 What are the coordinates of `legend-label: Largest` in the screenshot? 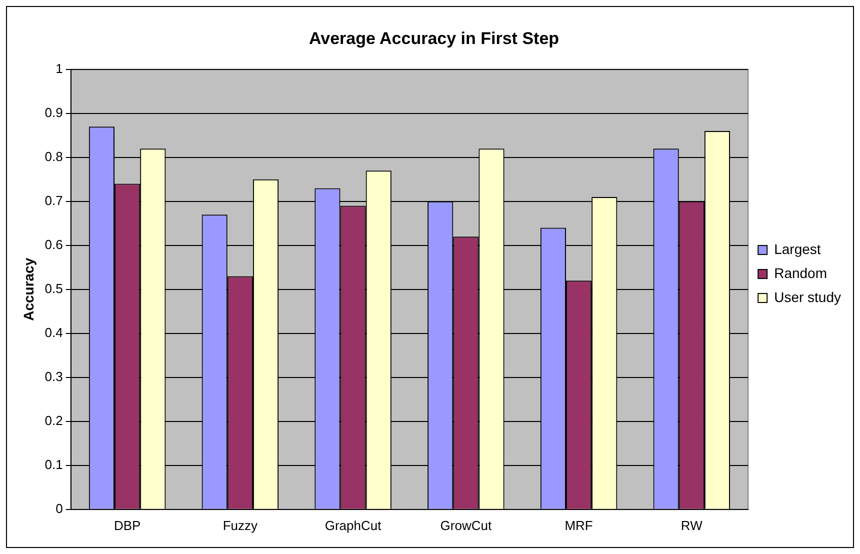 It's located at (797, 248).